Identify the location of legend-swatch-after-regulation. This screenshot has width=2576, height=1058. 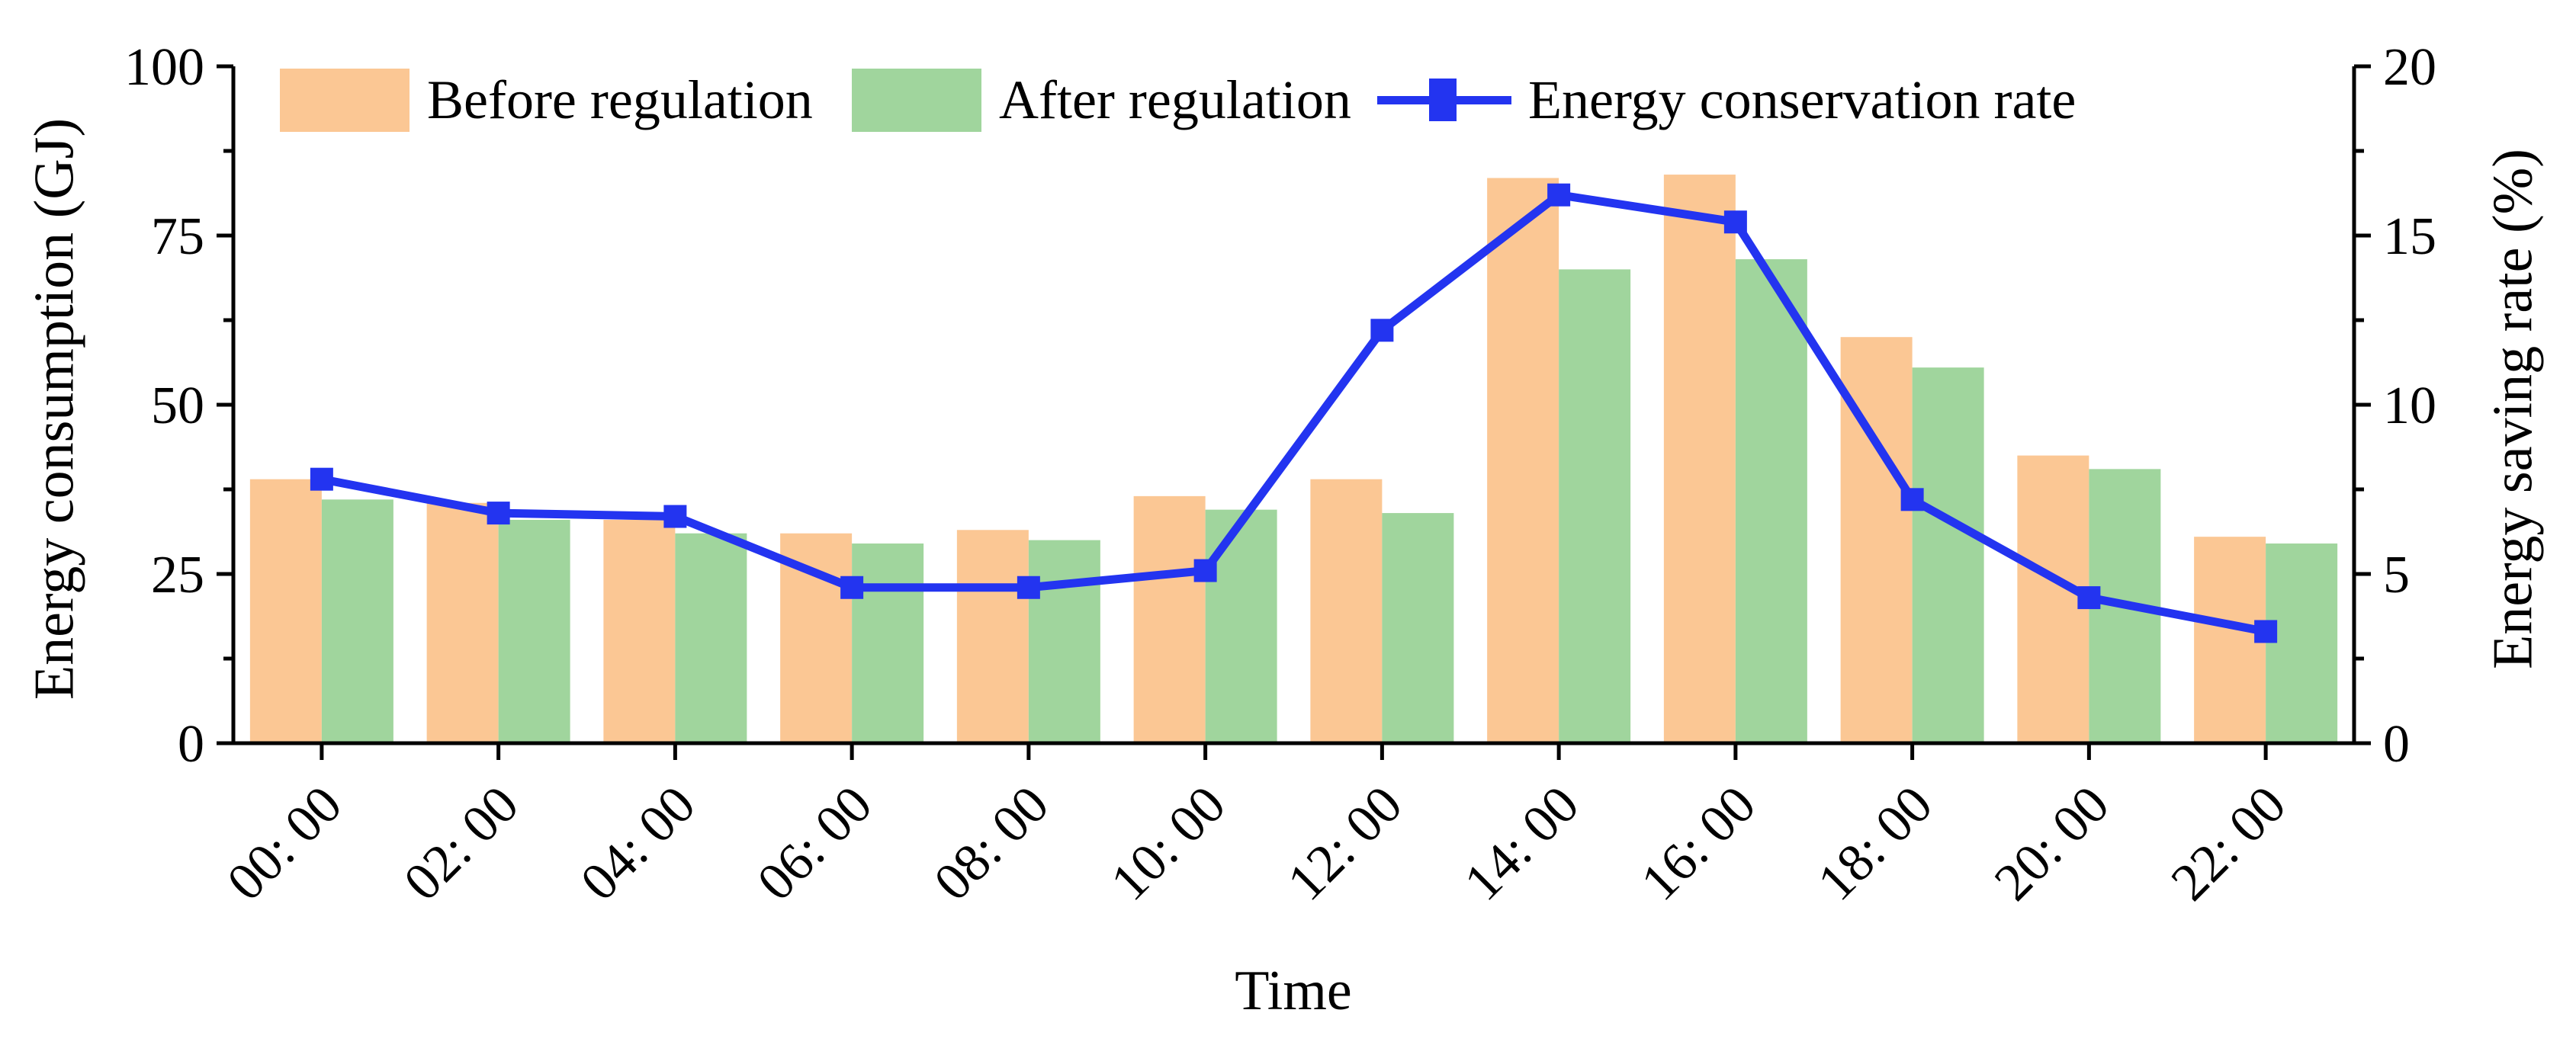
(916, 101).